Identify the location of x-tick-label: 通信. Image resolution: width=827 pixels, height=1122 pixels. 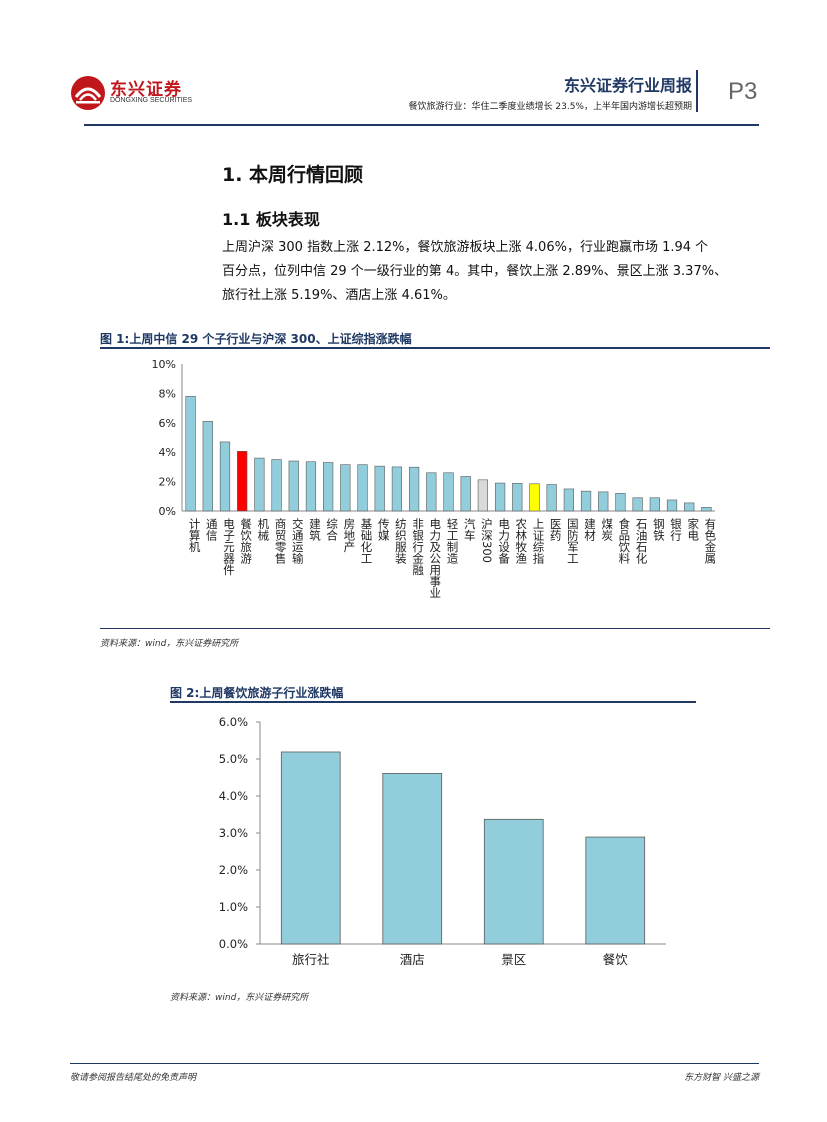
(212, 530).